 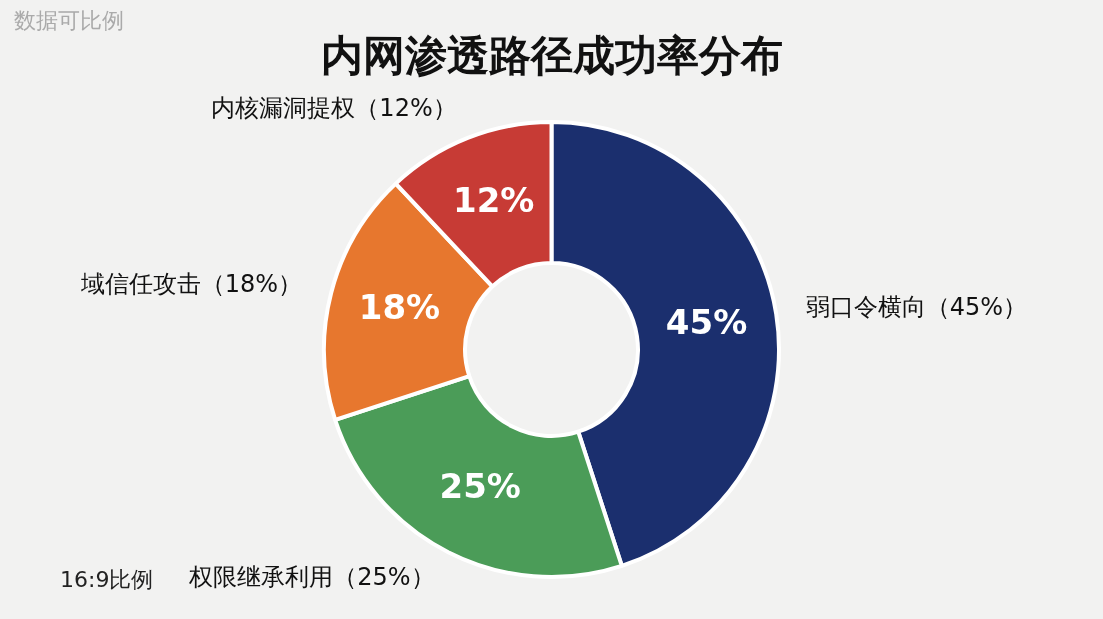 I want to click on slice-label: 权限继承利用（25%）, so click(x=311, y=577).